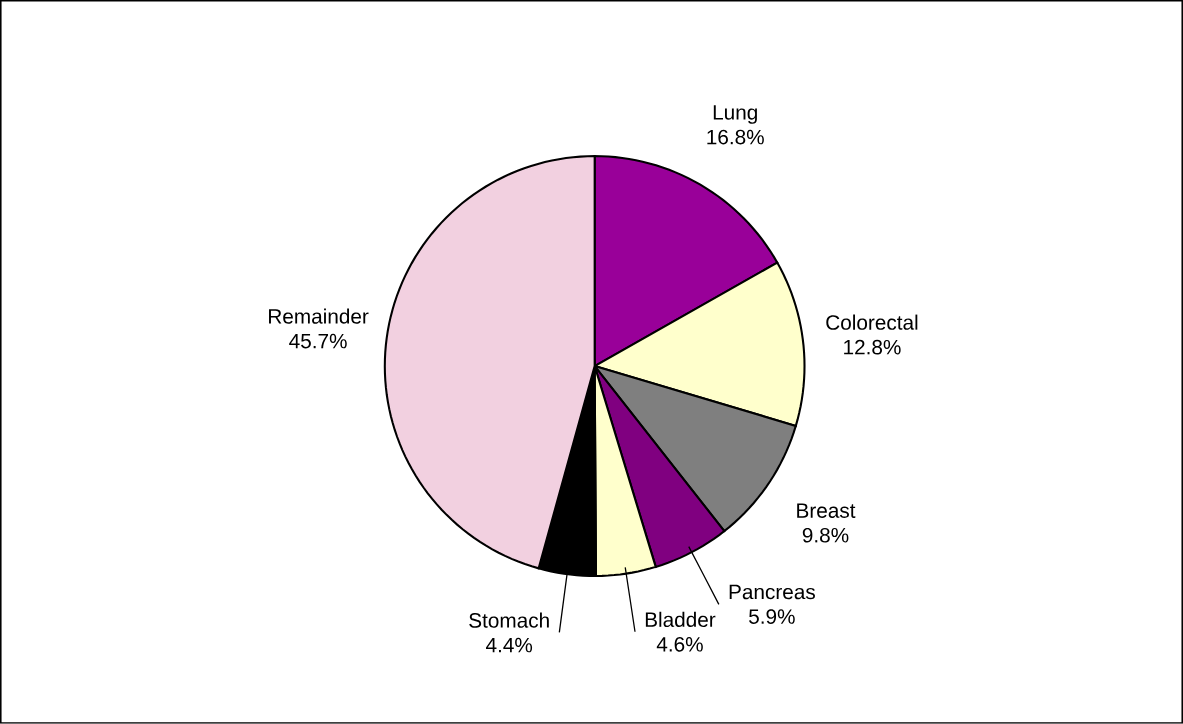 This screenshot has width=1183, height=724. Describe the element at coordinates (872, 322) in the screenshot. I see `slice-label: Colorectal` at that location.